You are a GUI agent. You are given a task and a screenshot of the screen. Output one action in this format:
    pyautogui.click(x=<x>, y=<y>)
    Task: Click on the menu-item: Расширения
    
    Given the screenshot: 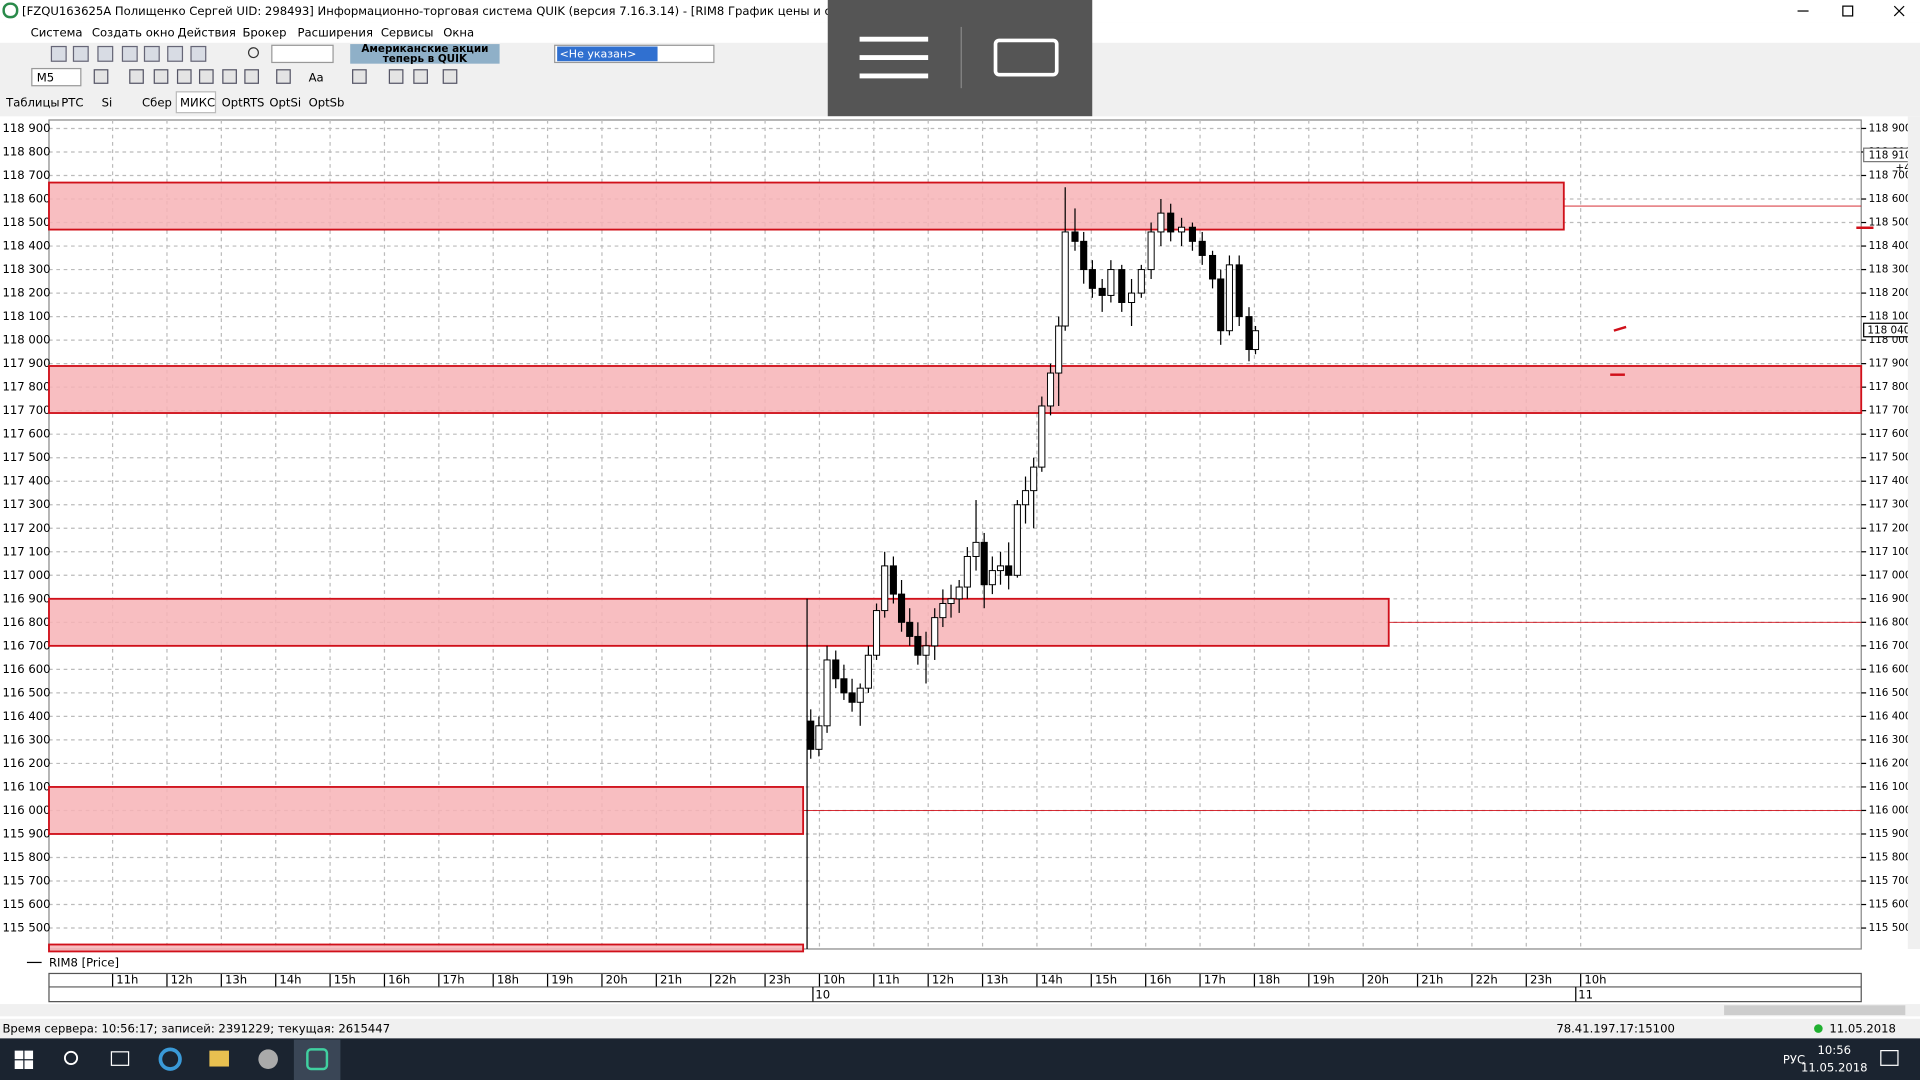 What is the action you would take?
    pyautogui.click(x=335, y=33)
    